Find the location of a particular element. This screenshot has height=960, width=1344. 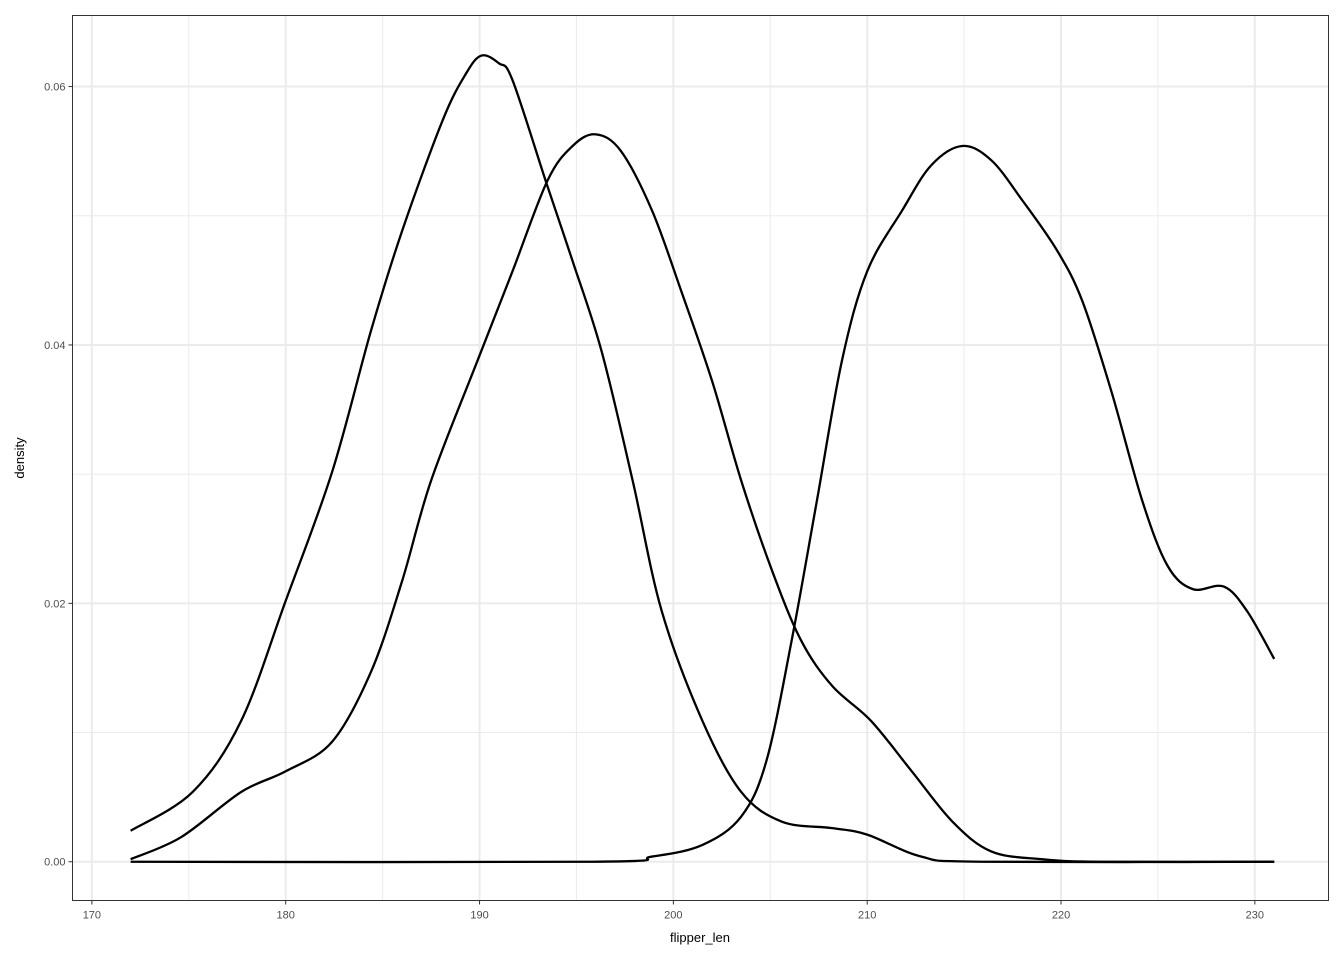

x-tick-label: 190 is located at coordinates (479, 916).